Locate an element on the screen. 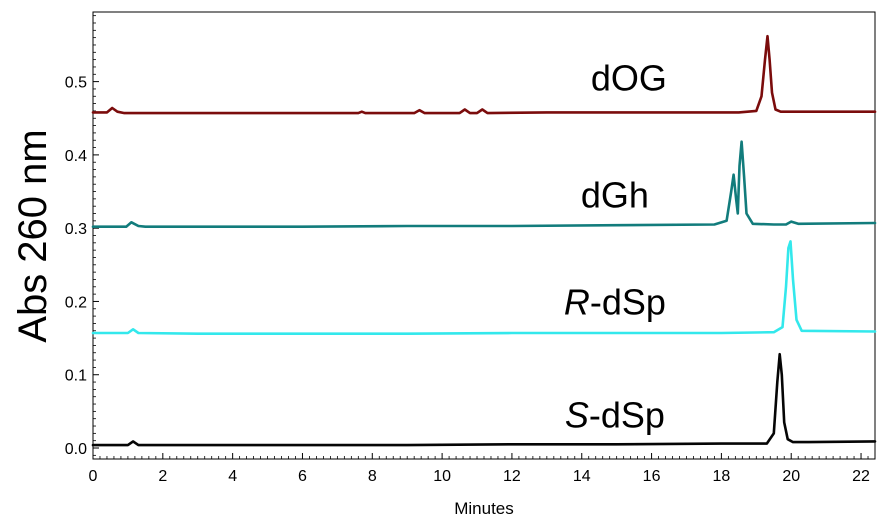 The height and width of the screenshot is (519, 877). x-tick-label: 8 is located at coordinates (372, 476).